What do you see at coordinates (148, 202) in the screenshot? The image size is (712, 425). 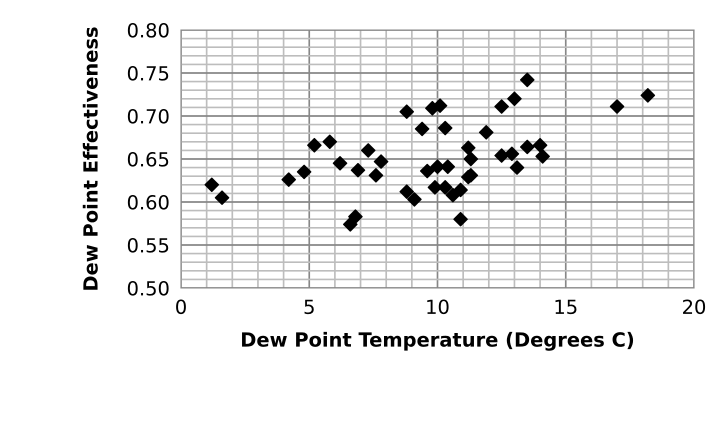 I see `y-tick-label: 0.60` at bounding box center [148, 202].